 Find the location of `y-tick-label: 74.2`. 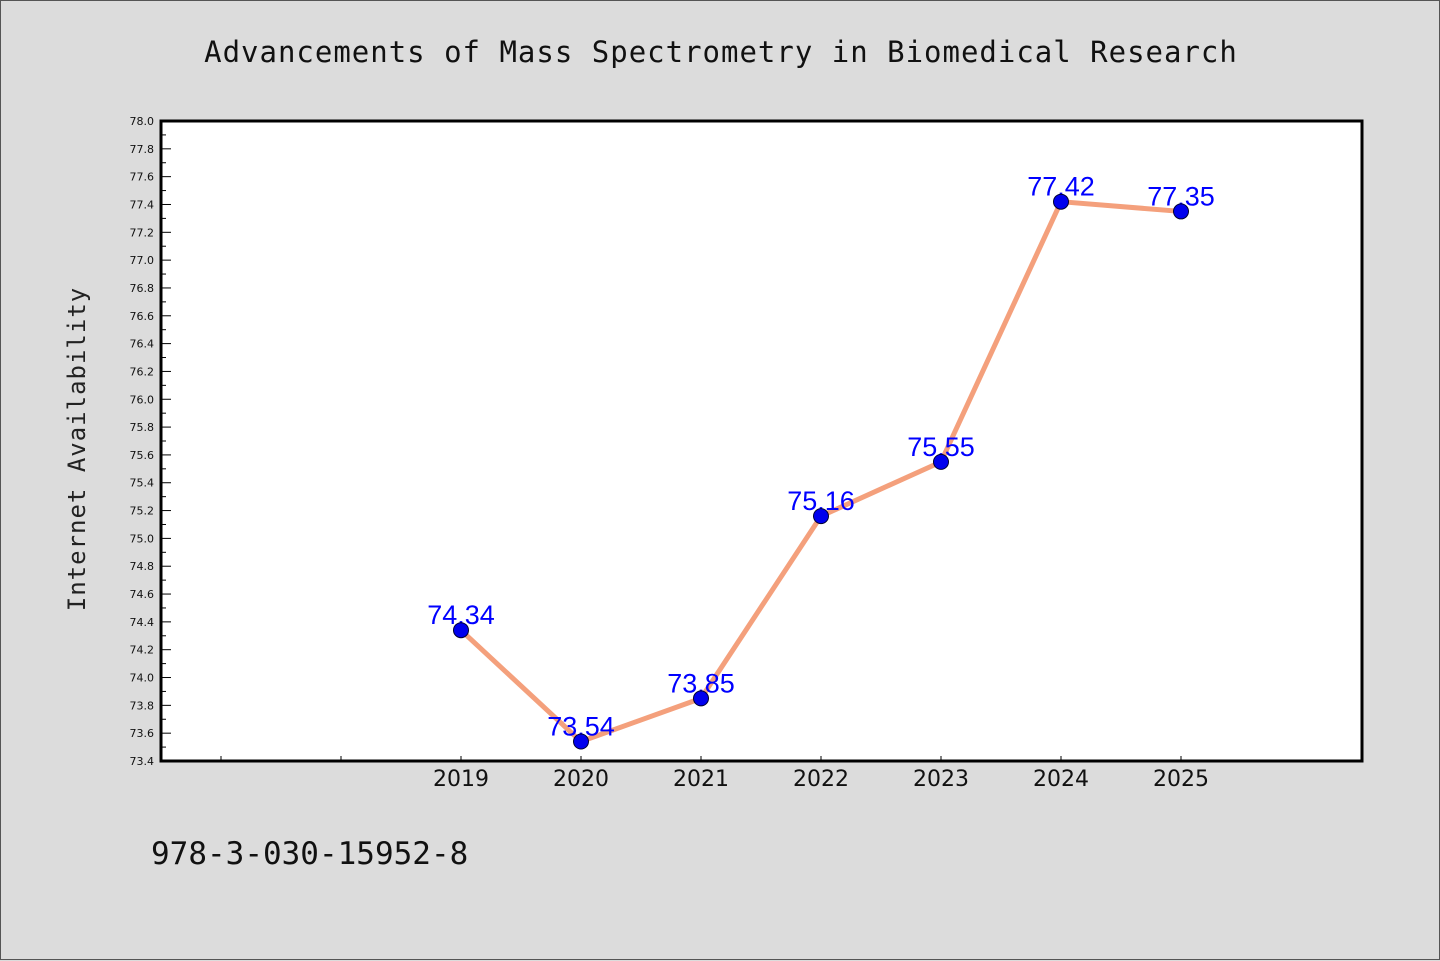

y-tick-label: 74.2 is located at coordinates (142, 650).